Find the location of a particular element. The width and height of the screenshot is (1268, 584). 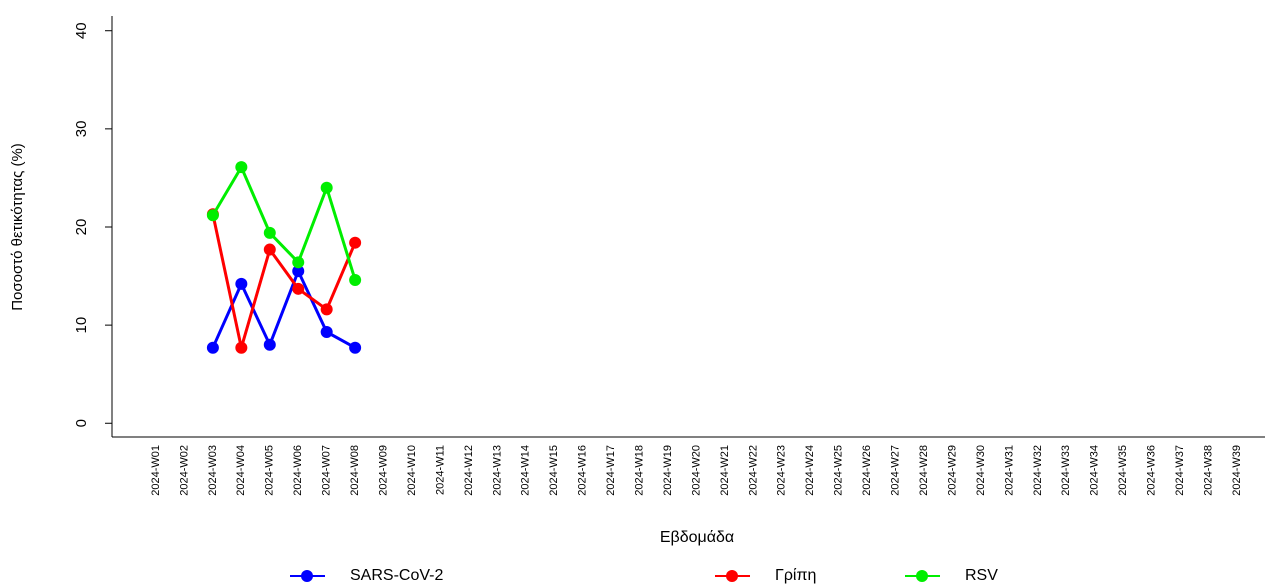

x-axis-label: Εβδομάδα is located at coordinates (697, 537).